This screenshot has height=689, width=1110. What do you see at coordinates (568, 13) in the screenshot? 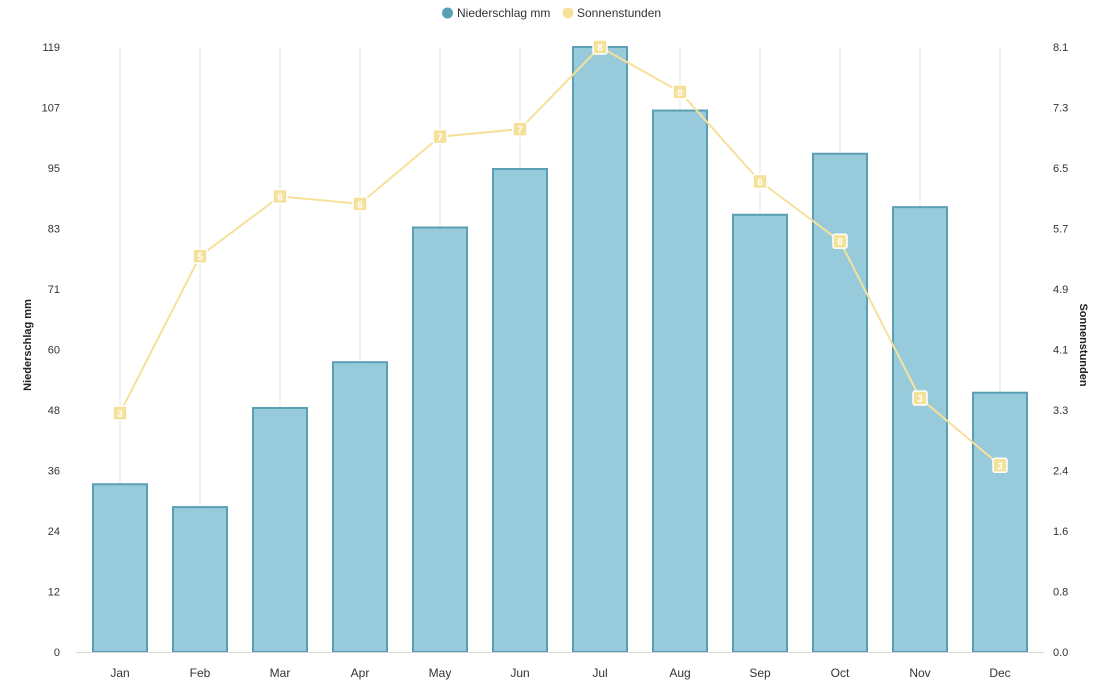
I see `legend-swatch-sonnenstunden` at bounding box center [568, 13].